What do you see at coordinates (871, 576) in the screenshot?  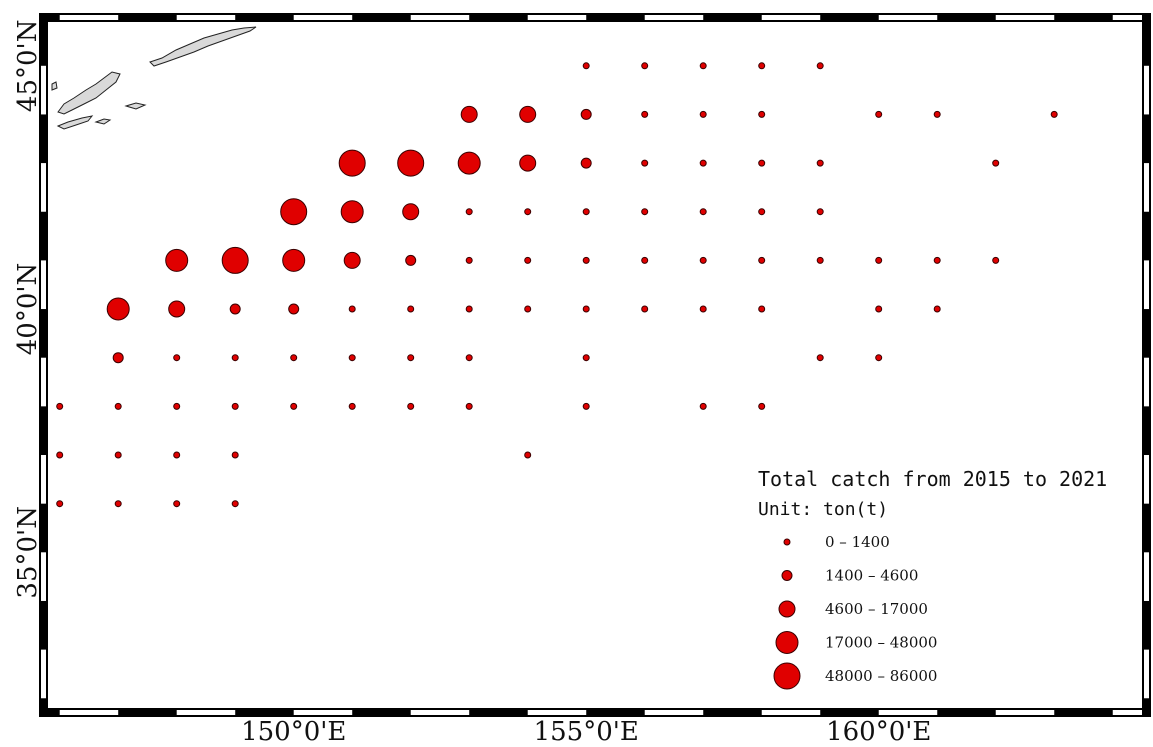 I see `legend-range-label: 1400 – 4600` at bounding box center [871, 576].